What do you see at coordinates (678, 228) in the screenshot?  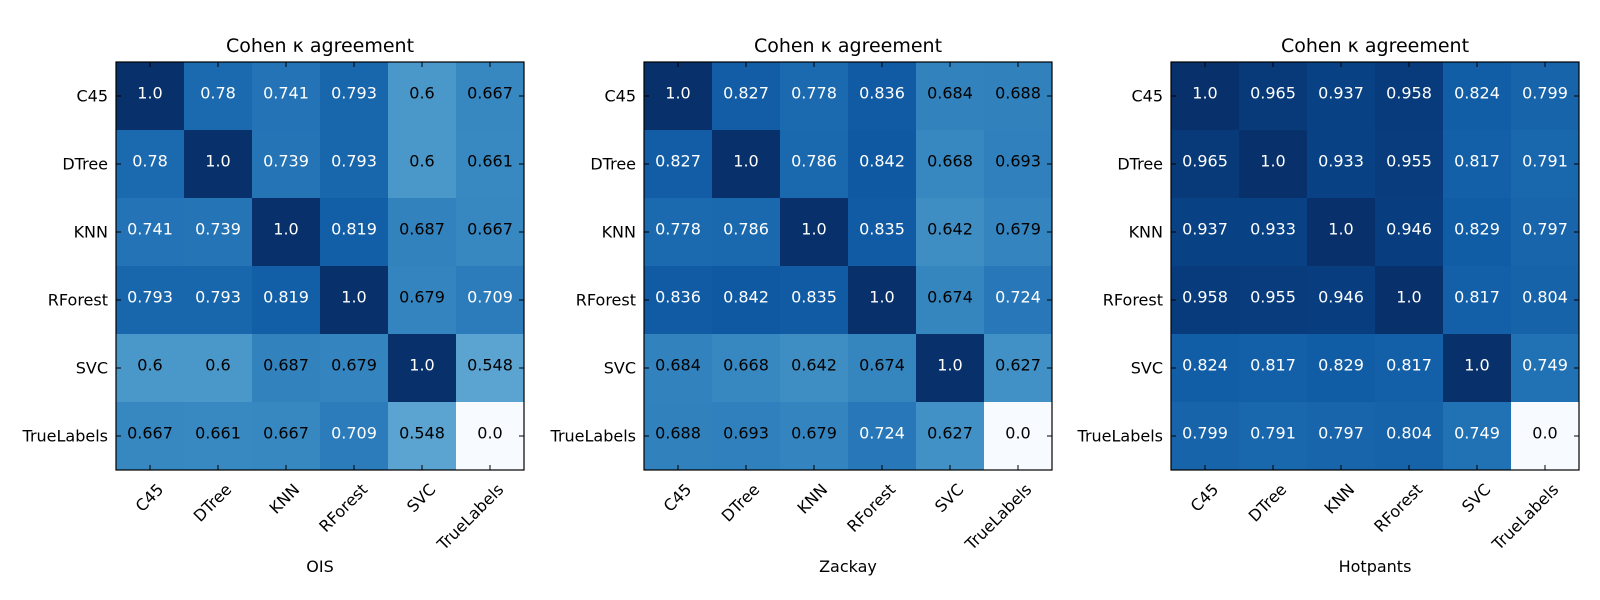 I see `cell-value-label: 0.778` at bounding box center [678, 228].